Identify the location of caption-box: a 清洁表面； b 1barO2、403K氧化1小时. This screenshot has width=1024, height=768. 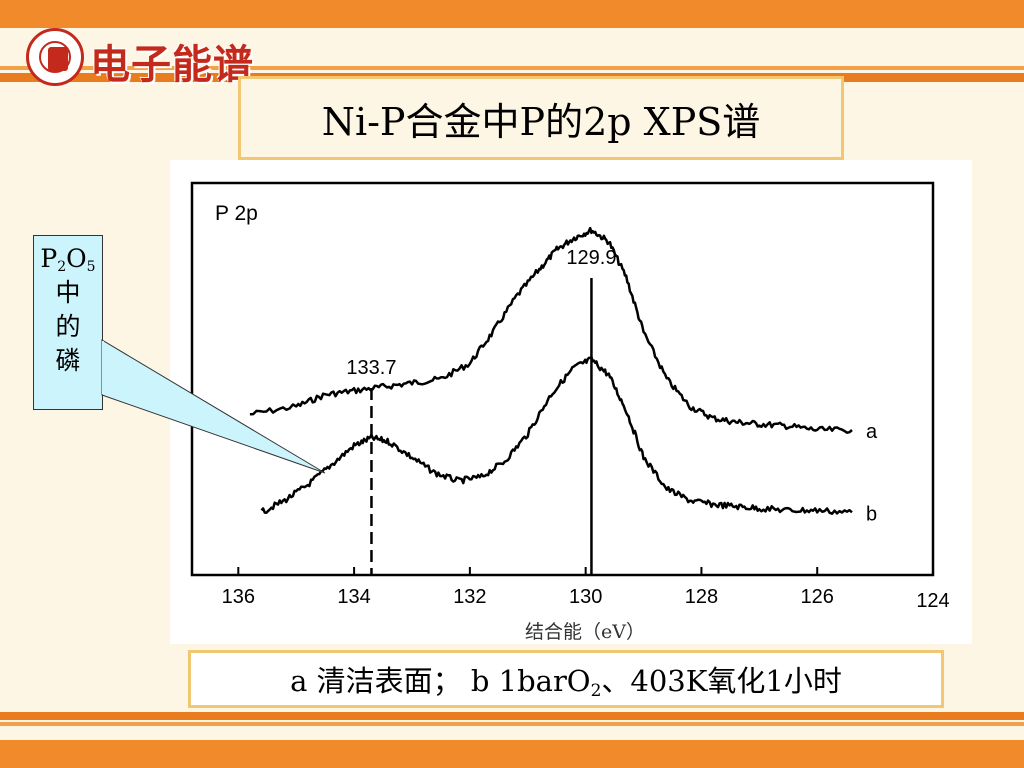
(566, 679).